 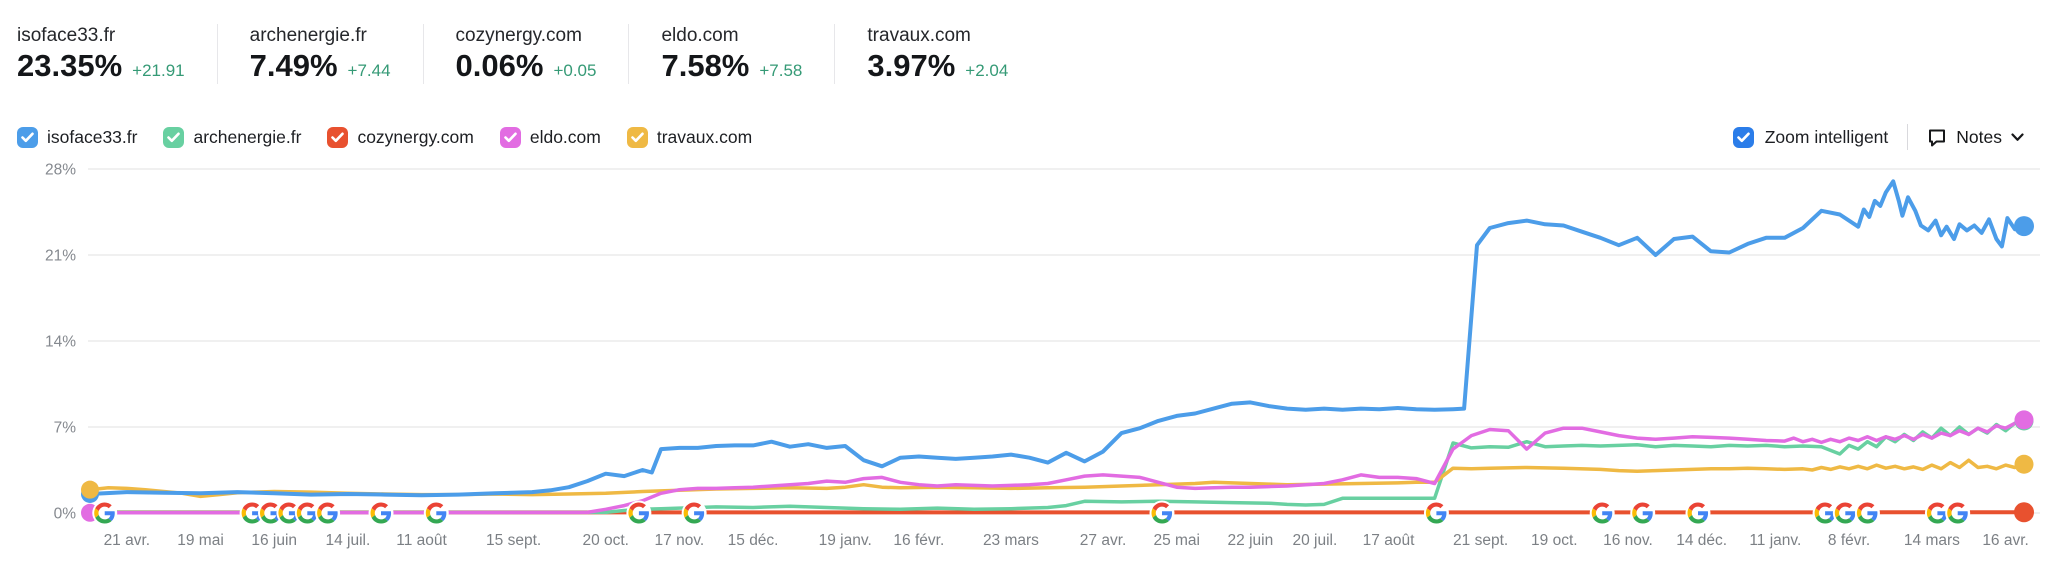 What do you see at coordinates (347, 540) in the screenshot?
I see `x-axis-label: 14 juil.` at bounding box center [347, 540].